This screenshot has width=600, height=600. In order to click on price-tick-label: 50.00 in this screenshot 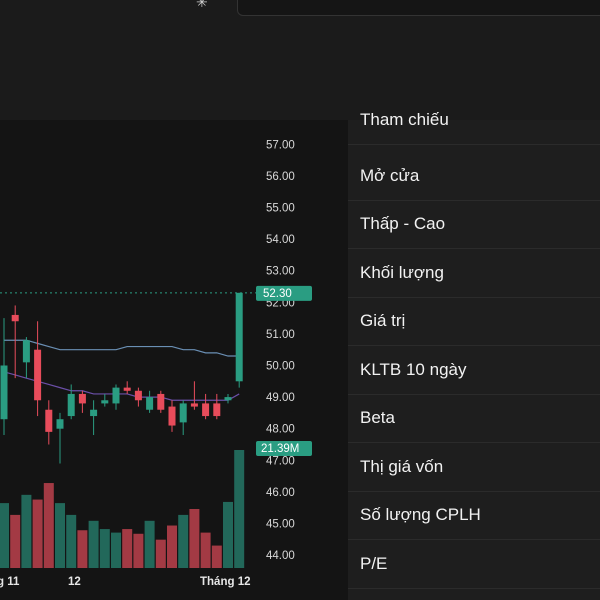, I will do `click(280, 367)`.